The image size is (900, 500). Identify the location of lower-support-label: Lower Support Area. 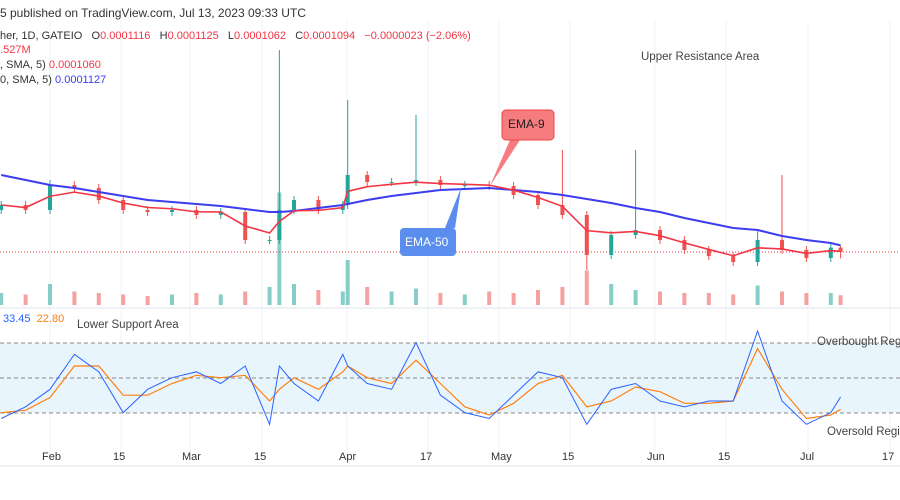
(128, 325).